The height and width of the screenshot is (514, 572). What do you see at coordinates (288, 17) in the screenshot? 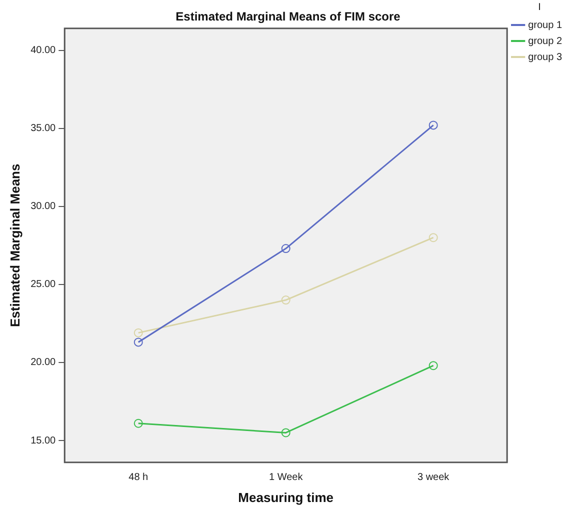
I see `chart-title: Estimated Marginal Means of FIM score` at bounding box center [288, 17].